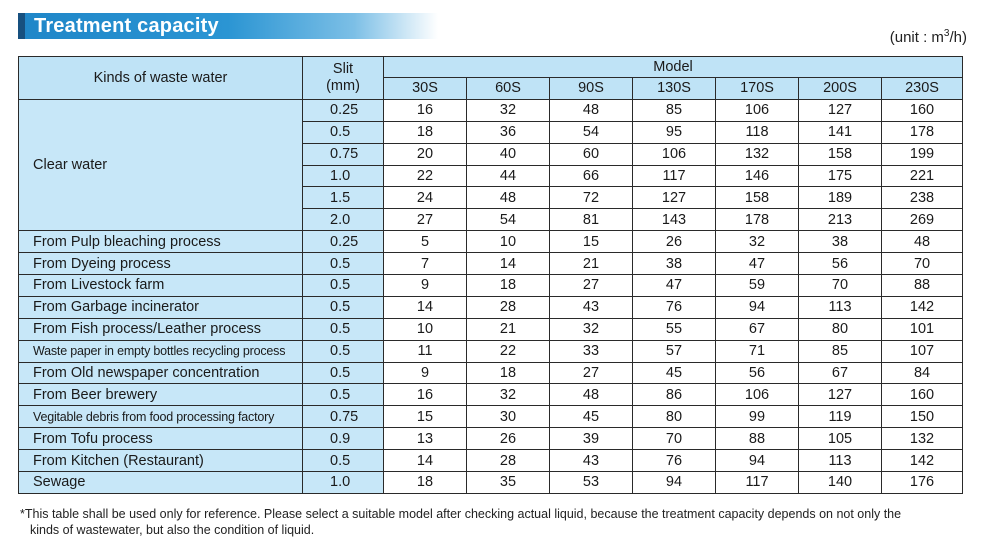 The height and width of the screenshot is (557, 987). Describe the element at coordinates (757, 176) in the screenshot. I see `capacity-cell: 146` at that location.